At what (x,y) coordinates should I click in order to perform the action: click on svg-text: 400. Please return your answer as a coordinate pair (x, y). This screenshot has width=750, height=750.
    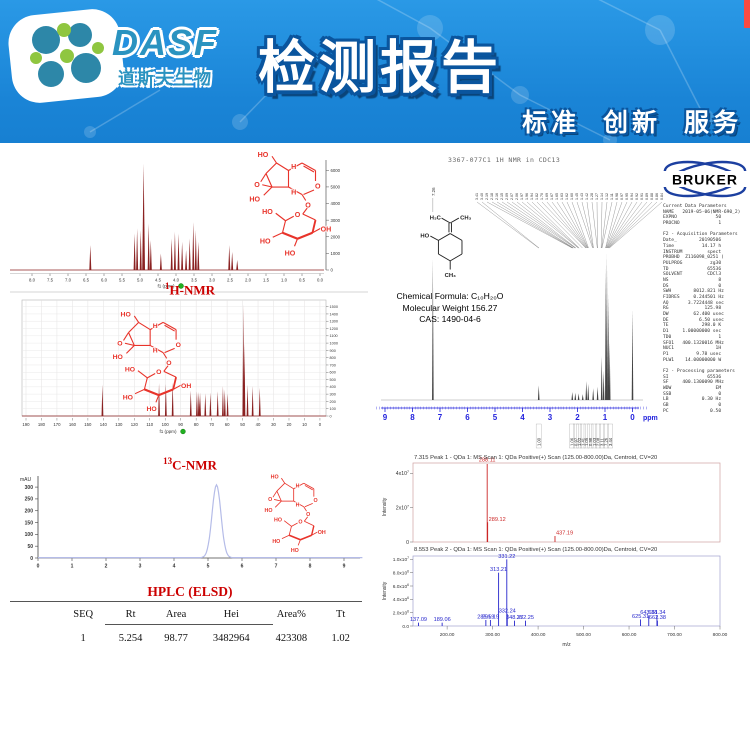
    Looking at the image, I should click on (333, 387).